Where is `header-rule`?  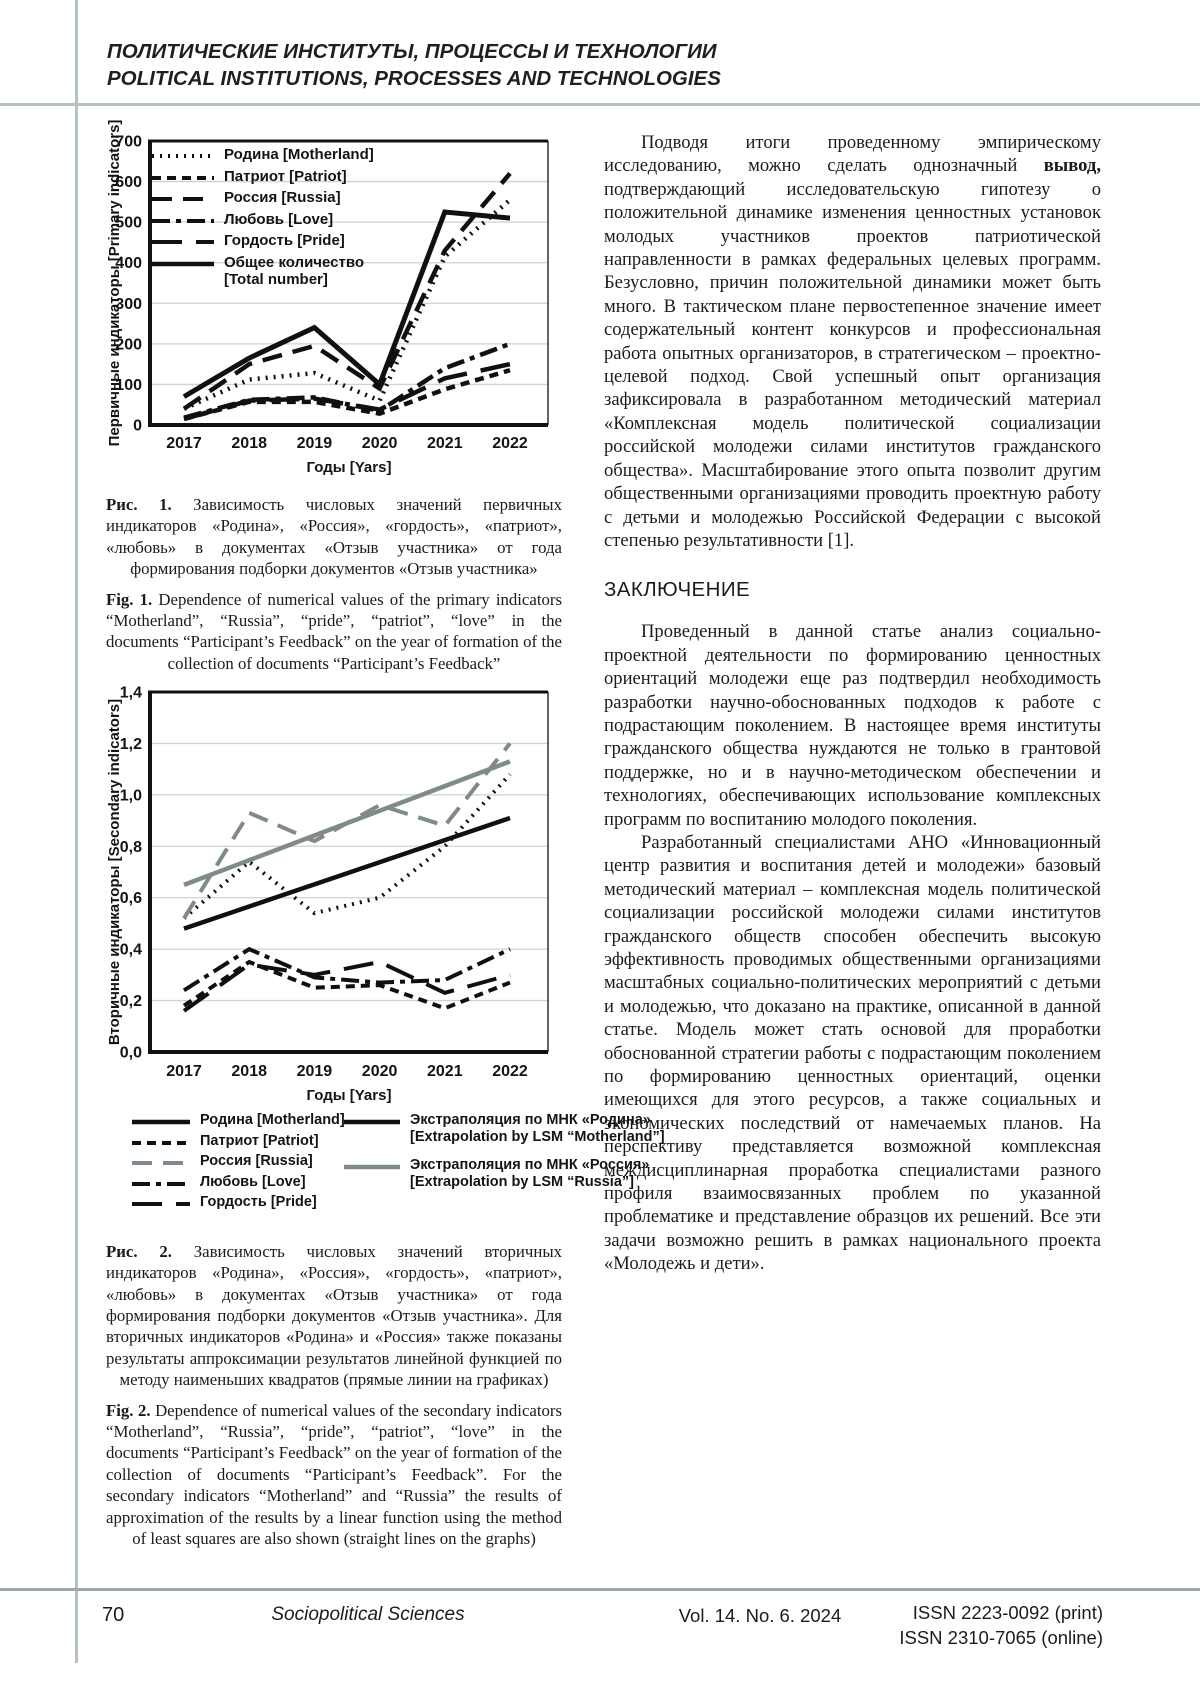
header-rule is located at coordinates (600, 104).